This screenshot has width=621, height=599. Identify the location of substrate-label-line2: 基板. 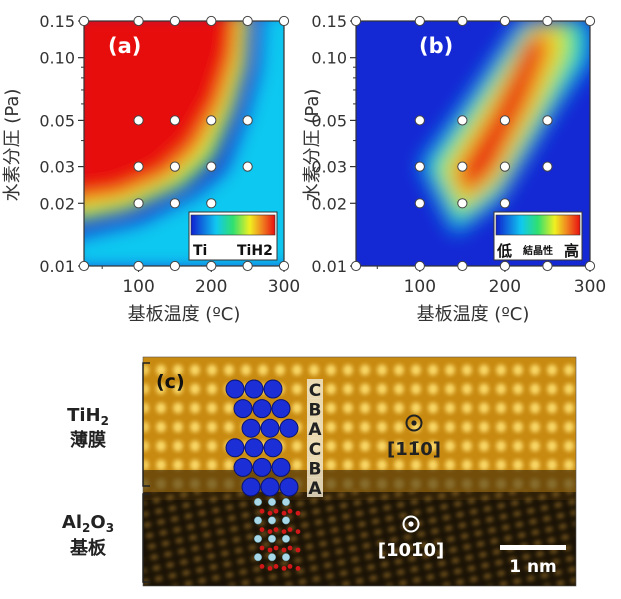
(88, 548).